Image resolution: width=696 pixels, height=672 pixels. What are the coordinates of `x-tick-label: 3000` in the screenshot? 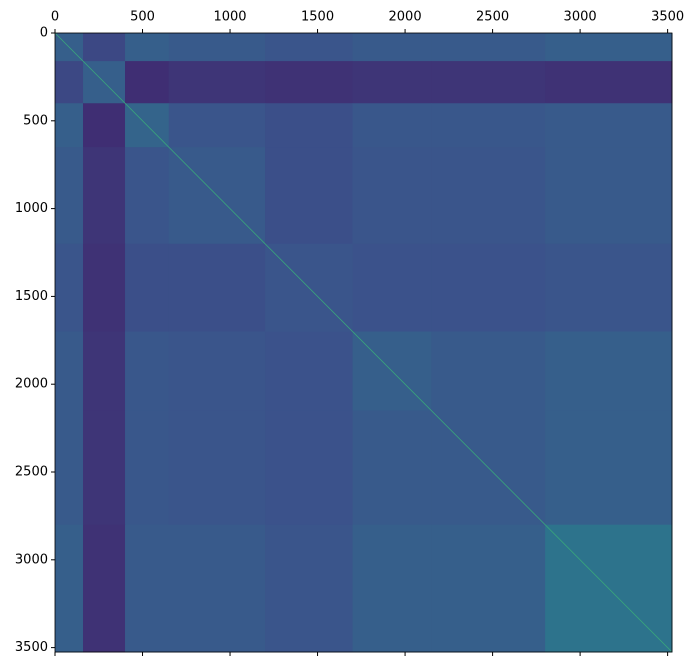 It's located at (580, 17).